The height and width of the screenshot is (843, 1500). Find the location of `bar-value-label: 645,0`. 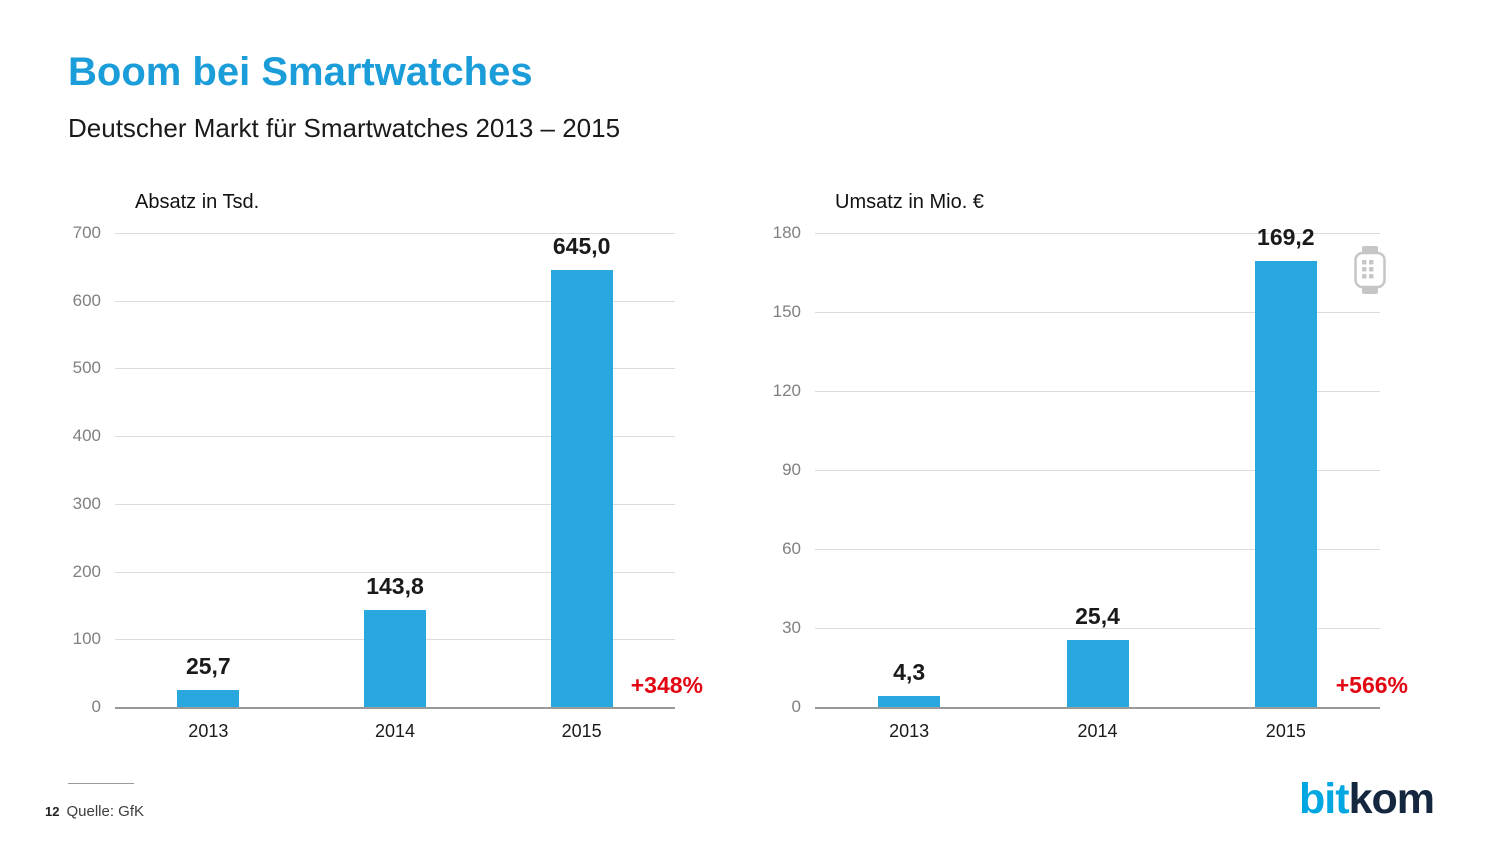

bar-value-label: 645,0 is located at coordinates (581, 246).